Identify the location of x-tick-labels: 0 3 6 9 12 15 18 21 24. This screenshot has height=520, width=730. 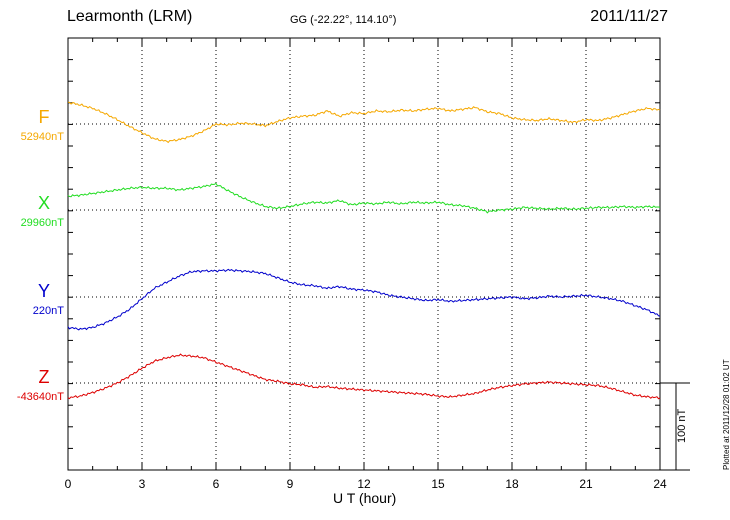
(366, 484).